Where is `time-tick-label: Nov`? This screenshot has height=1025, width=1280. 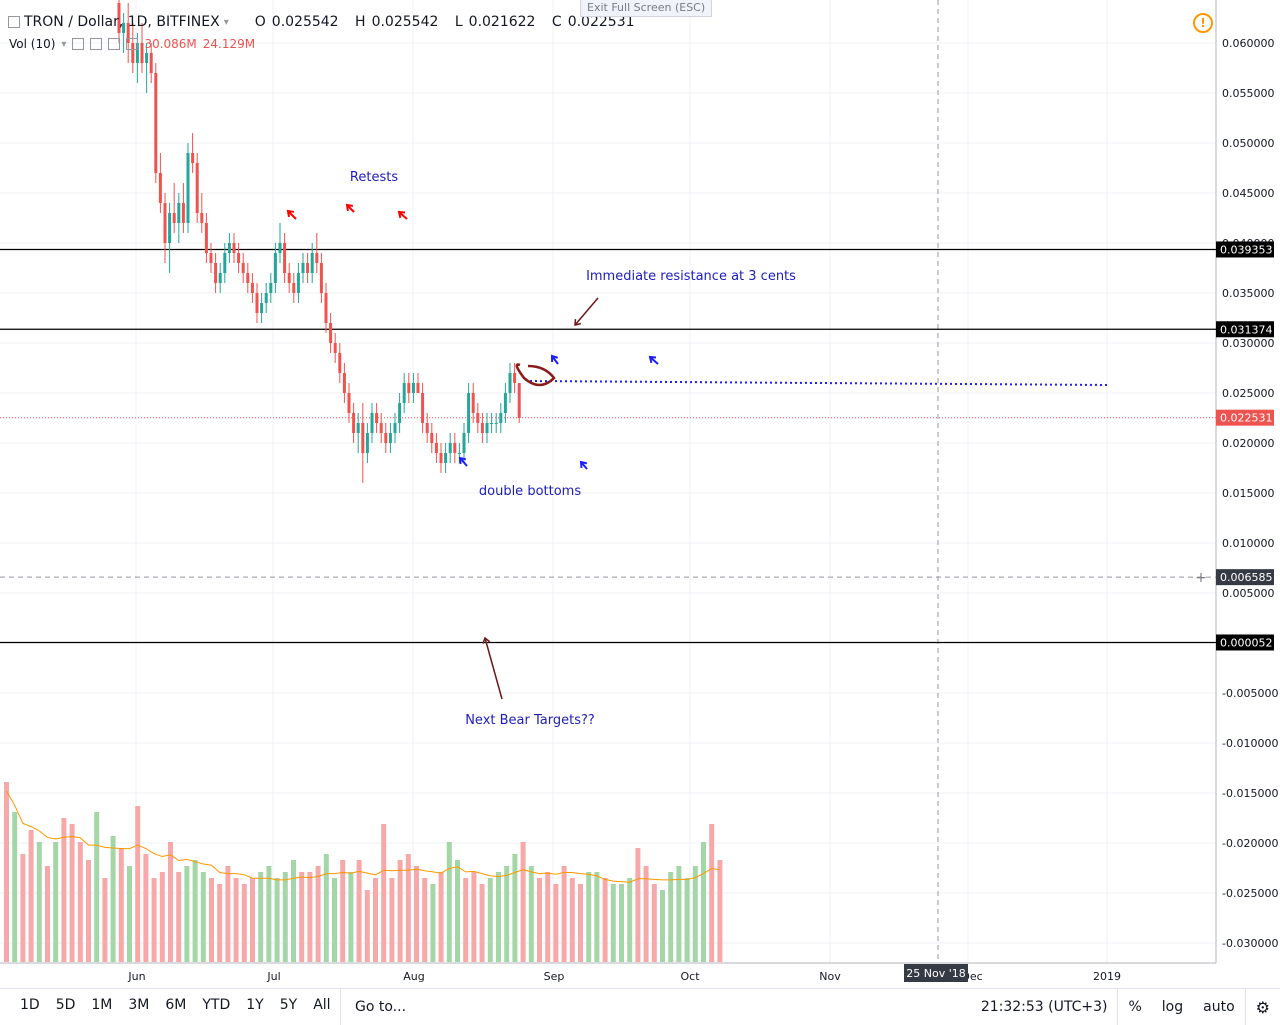
time-tick-label: Nov is located at coordinates (830, 976).